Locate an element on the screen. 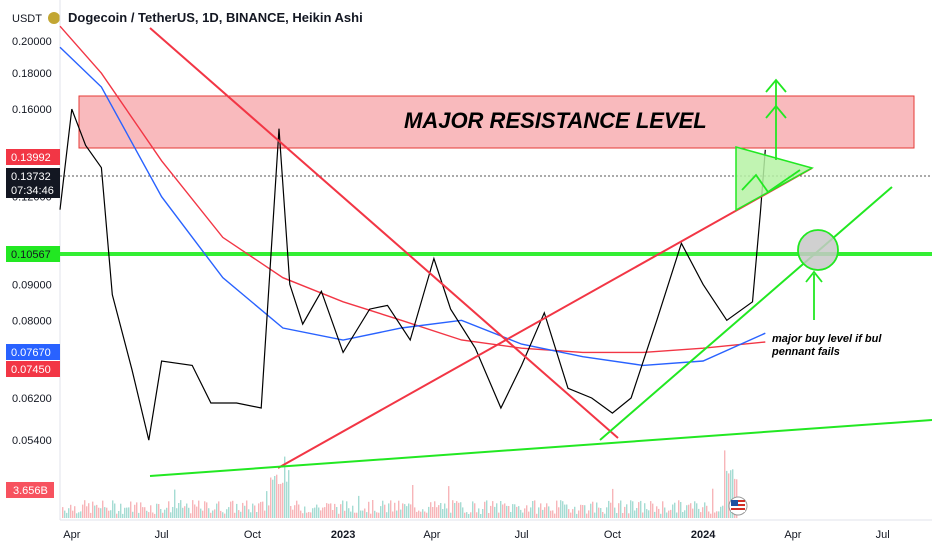  badge-support-text: 0.10567 is located at coordinates (31, 255).